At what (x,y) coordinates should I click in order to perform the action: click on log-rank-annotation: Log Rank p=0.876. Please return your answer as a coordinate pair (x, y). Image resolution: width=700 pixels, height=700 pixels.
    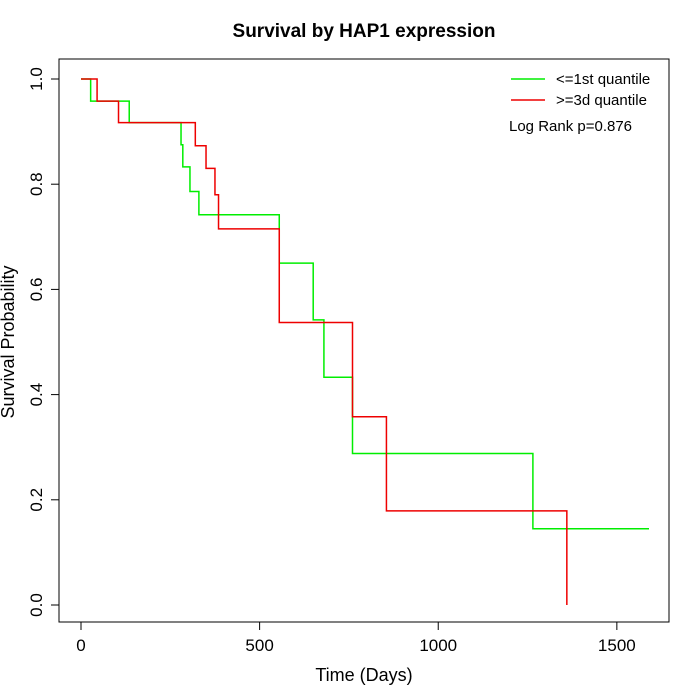
    Looking at the image, I should click on (570, 126).